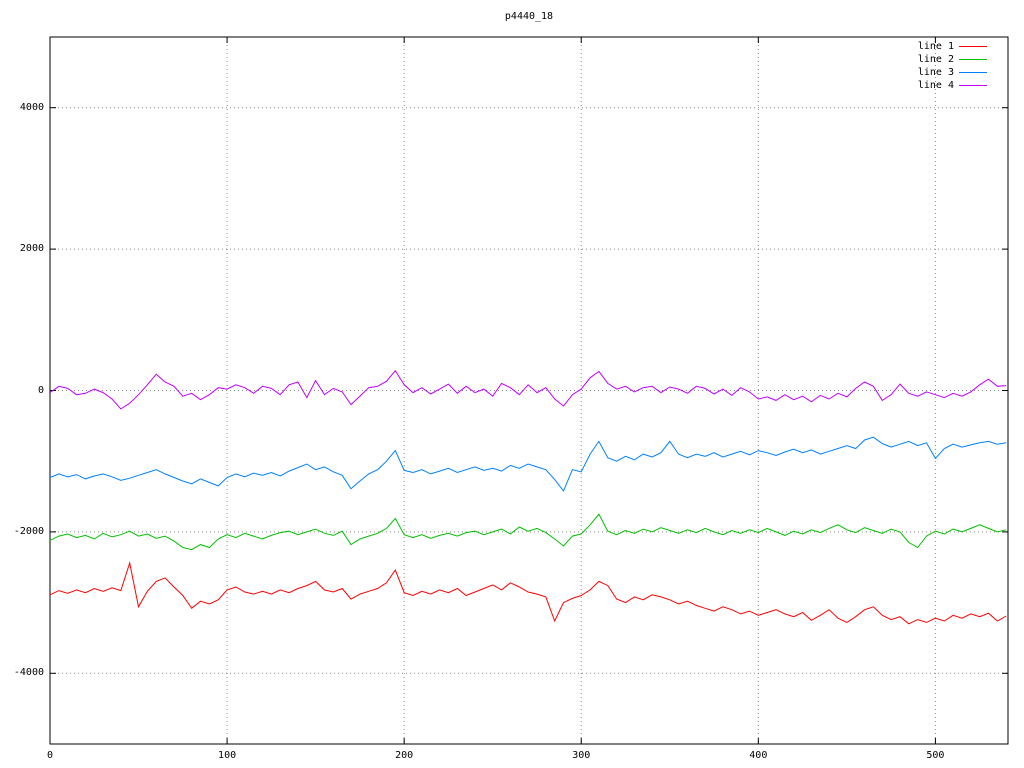 Image resolution: width=1024 pixels, height=768 pixels. Describe the element at coordinates (935, 72) in the screenshot. I see `legend-label: line 3` at that location.